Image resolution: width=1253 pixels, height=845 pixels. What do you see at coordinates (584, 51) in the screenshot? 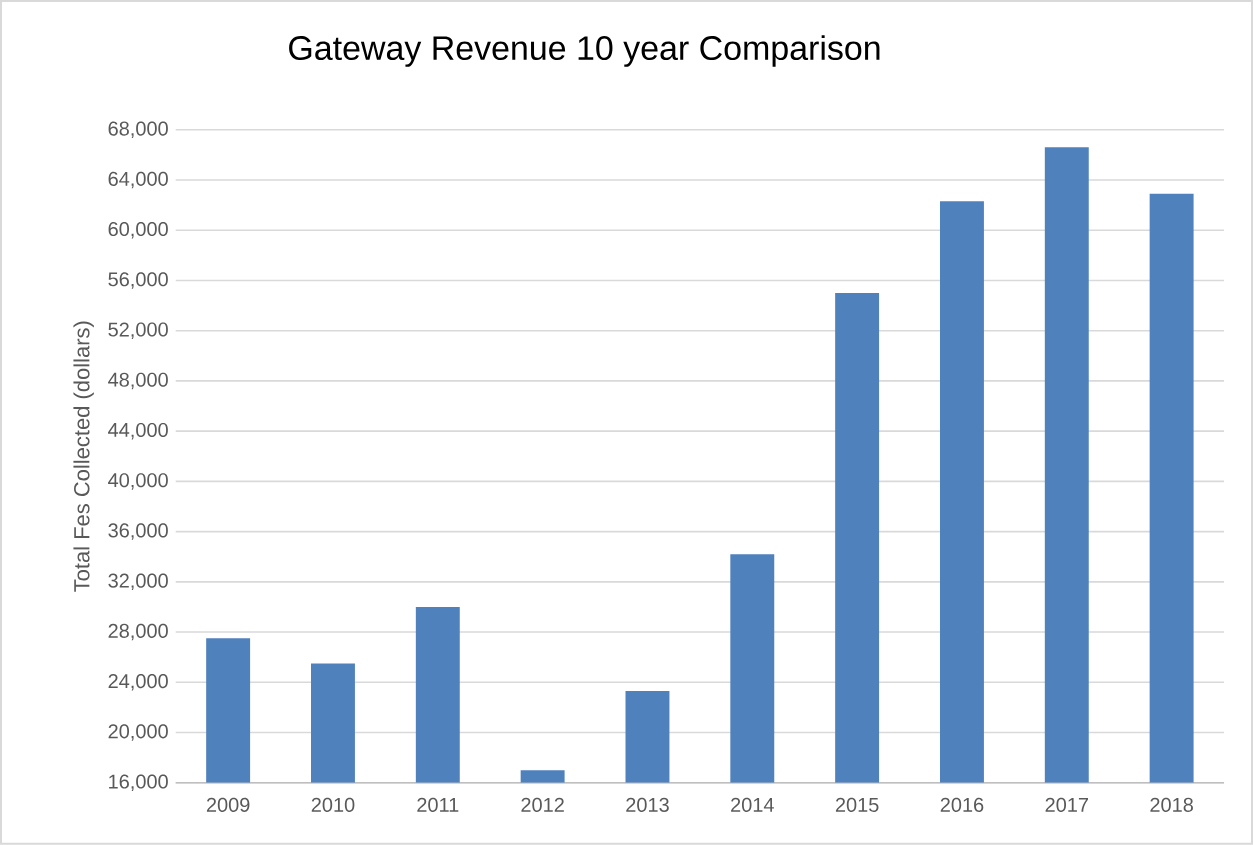
I see `chart-title: Gateway Revenue 10 year Comparison` at bounding box center [584, 51].